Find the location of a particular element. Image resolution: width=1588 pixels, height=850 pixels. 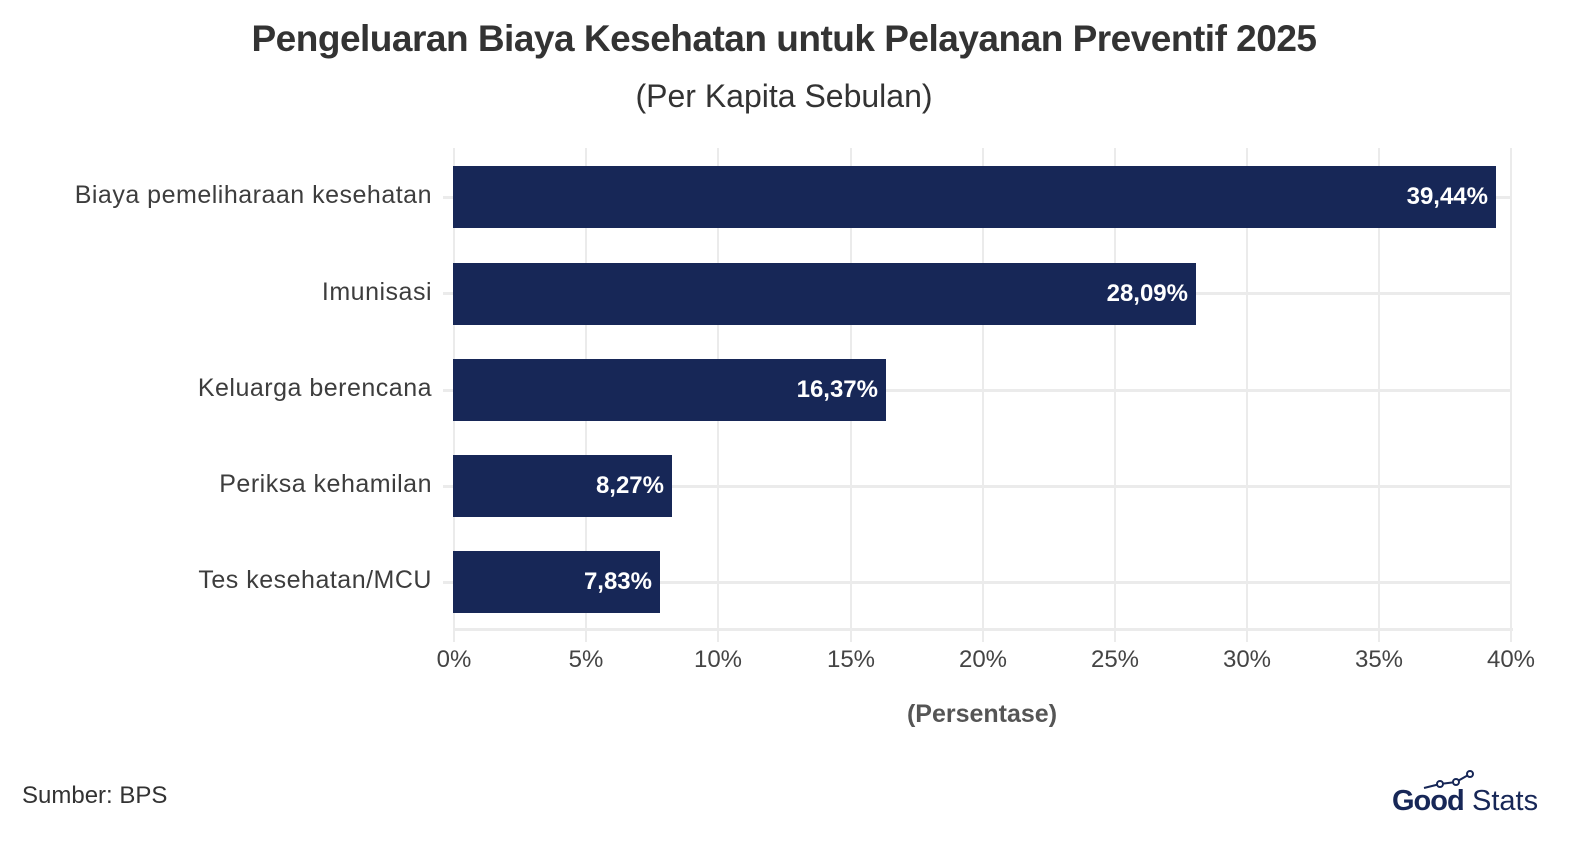

bar: 16,37% is located at coordinates (669, 390).